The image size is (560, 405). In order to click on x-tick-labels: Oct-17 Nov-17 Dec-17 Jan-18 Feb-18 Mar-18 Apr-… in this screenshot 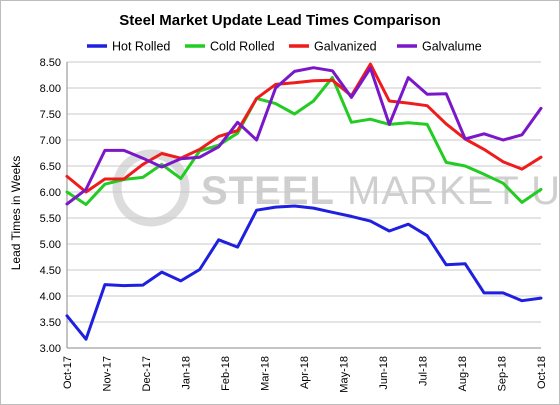, I will do `click(305, 374)`.